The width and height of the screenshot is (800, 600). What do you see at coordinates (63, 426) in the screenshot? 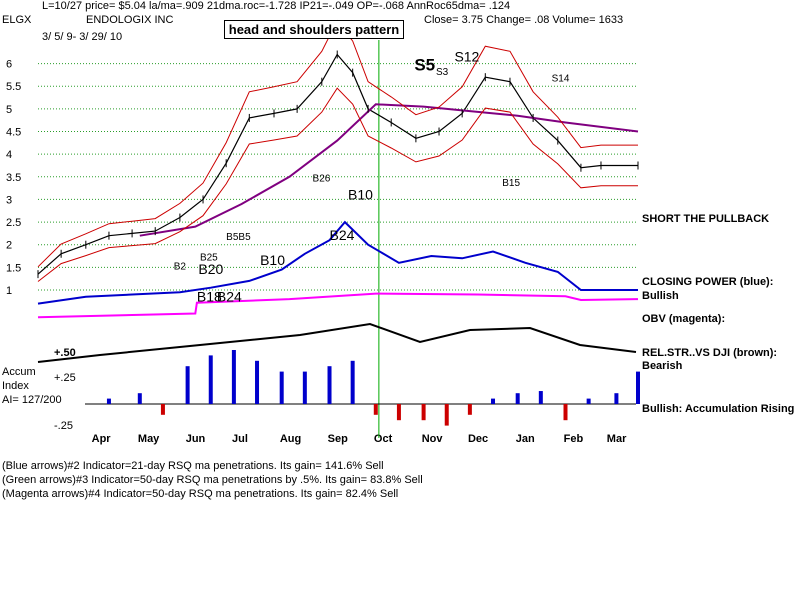
I see `accum-level-low: -.25` at bounding box center [63, 426].